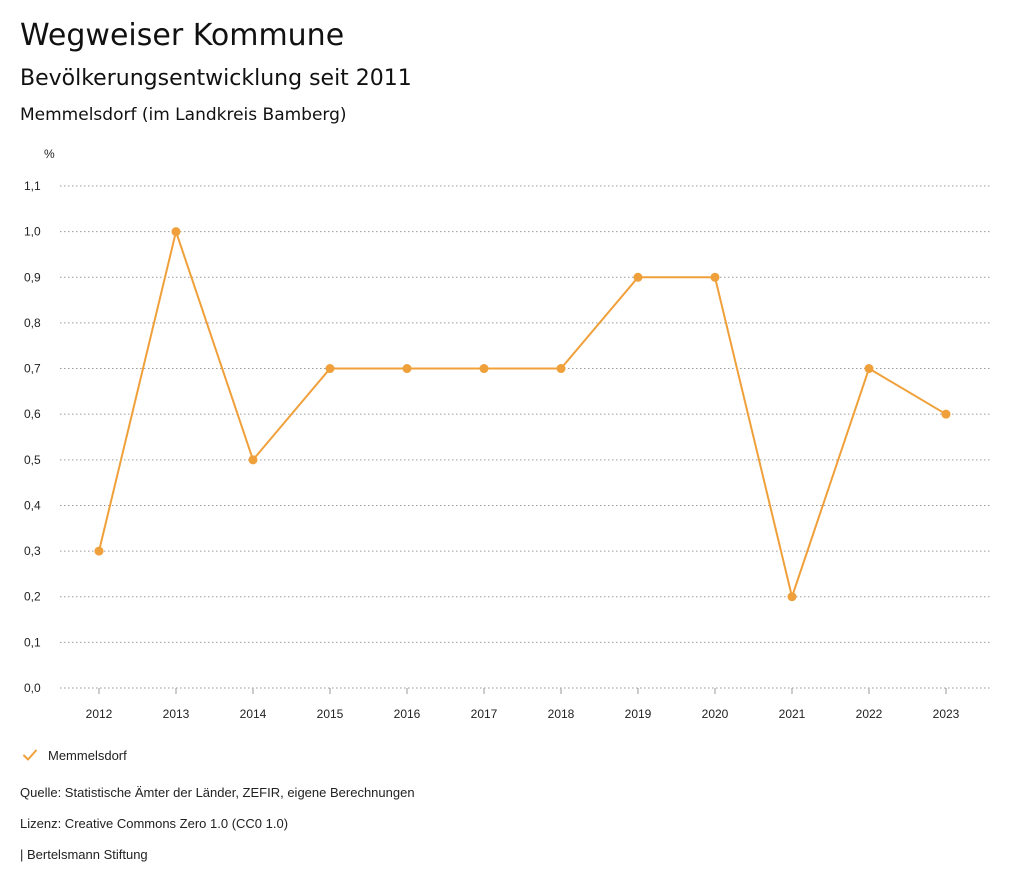 The width and height of the screenshot is (1024, 888). Describe the element at coordinates (946, 714) in the screenshot. I see `x-tick-label: 2023` at that location.